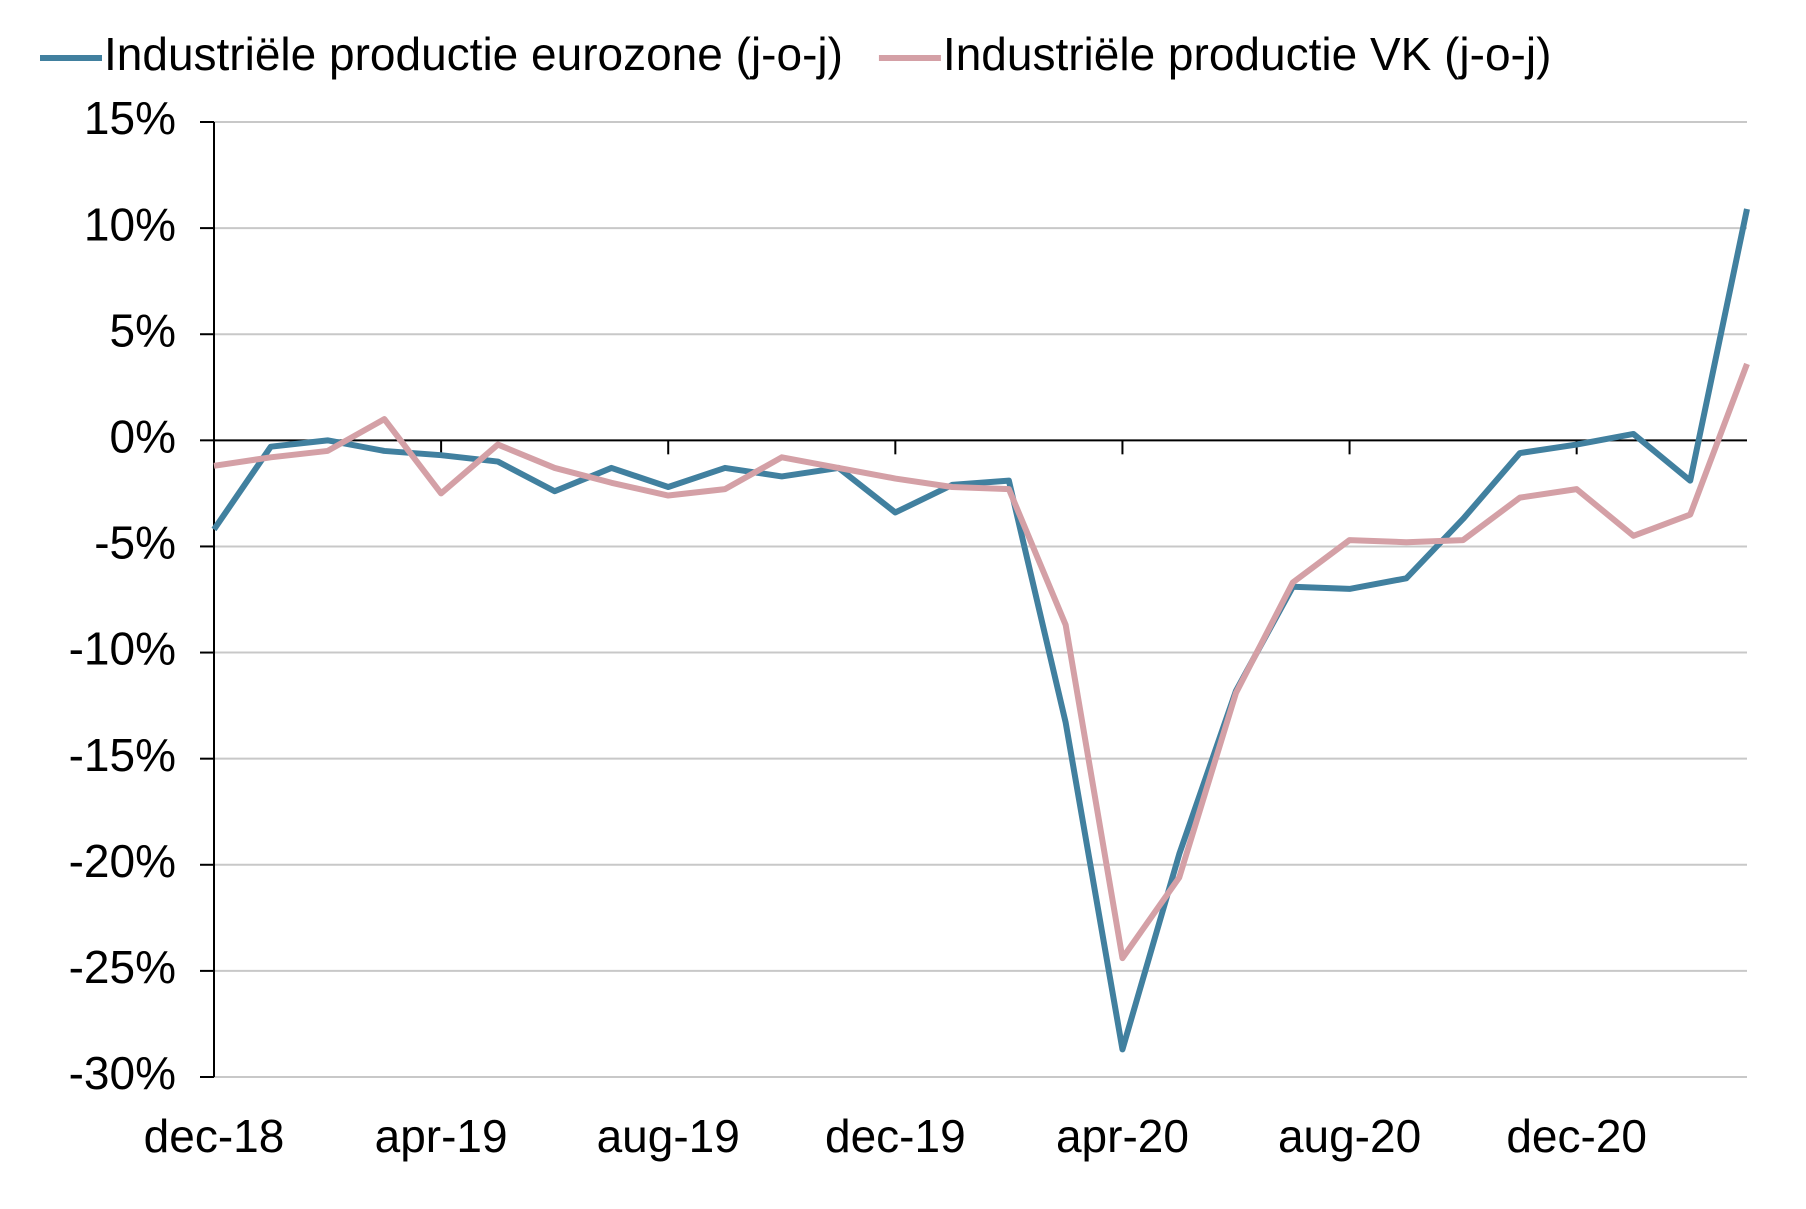  What do you see at coordinates (122, 649) in the screenshot?
I see `y-tick-label: -10%` at bounding box center [122, 649].